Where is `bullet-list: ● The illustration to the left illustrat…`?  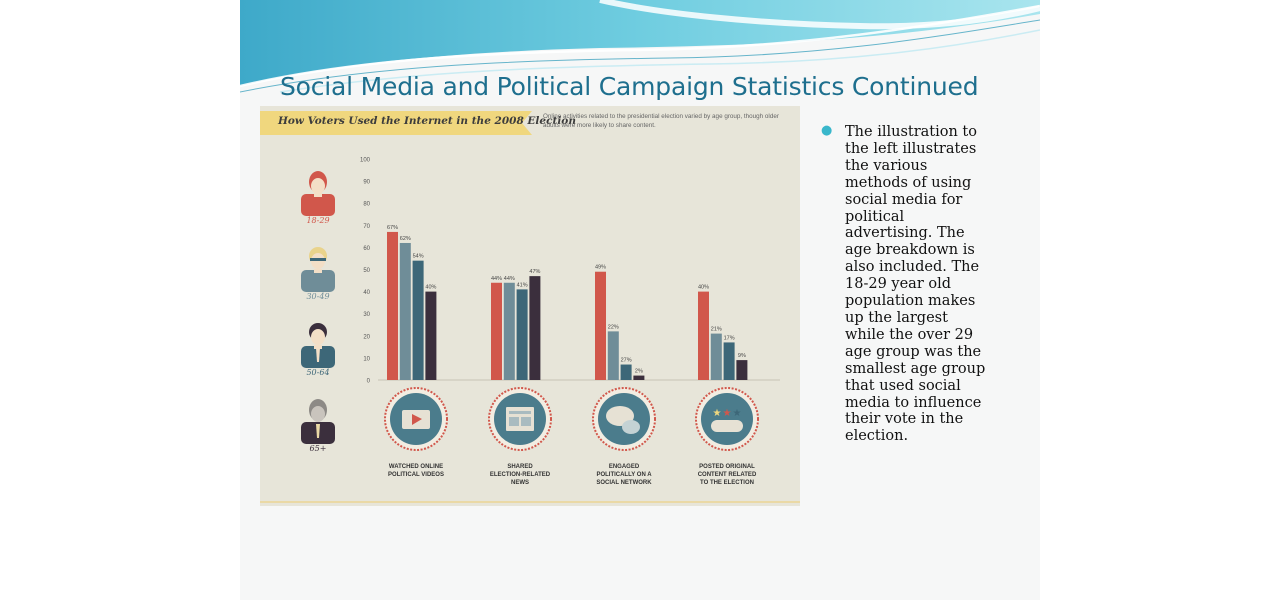 bullet-list: ● The illustration to the left illustrat… is located at coordinates (905, 284).